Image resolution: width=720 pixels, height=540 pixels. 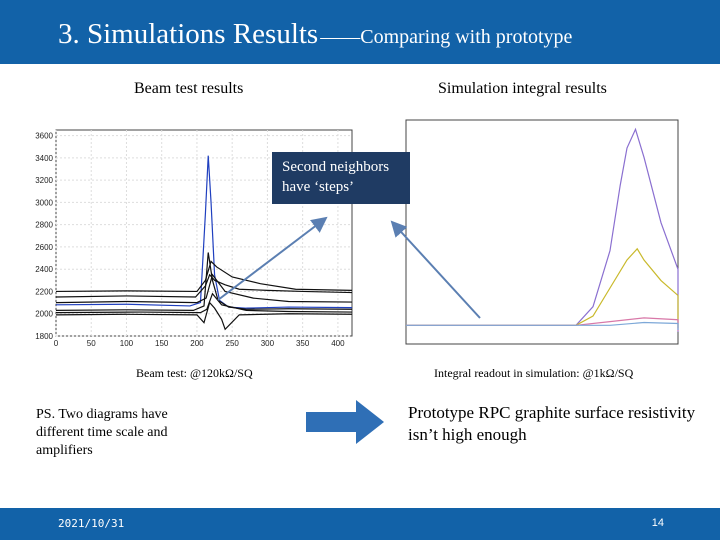 I want to click on x-tick-label: 250, so click(x=233, y=343).